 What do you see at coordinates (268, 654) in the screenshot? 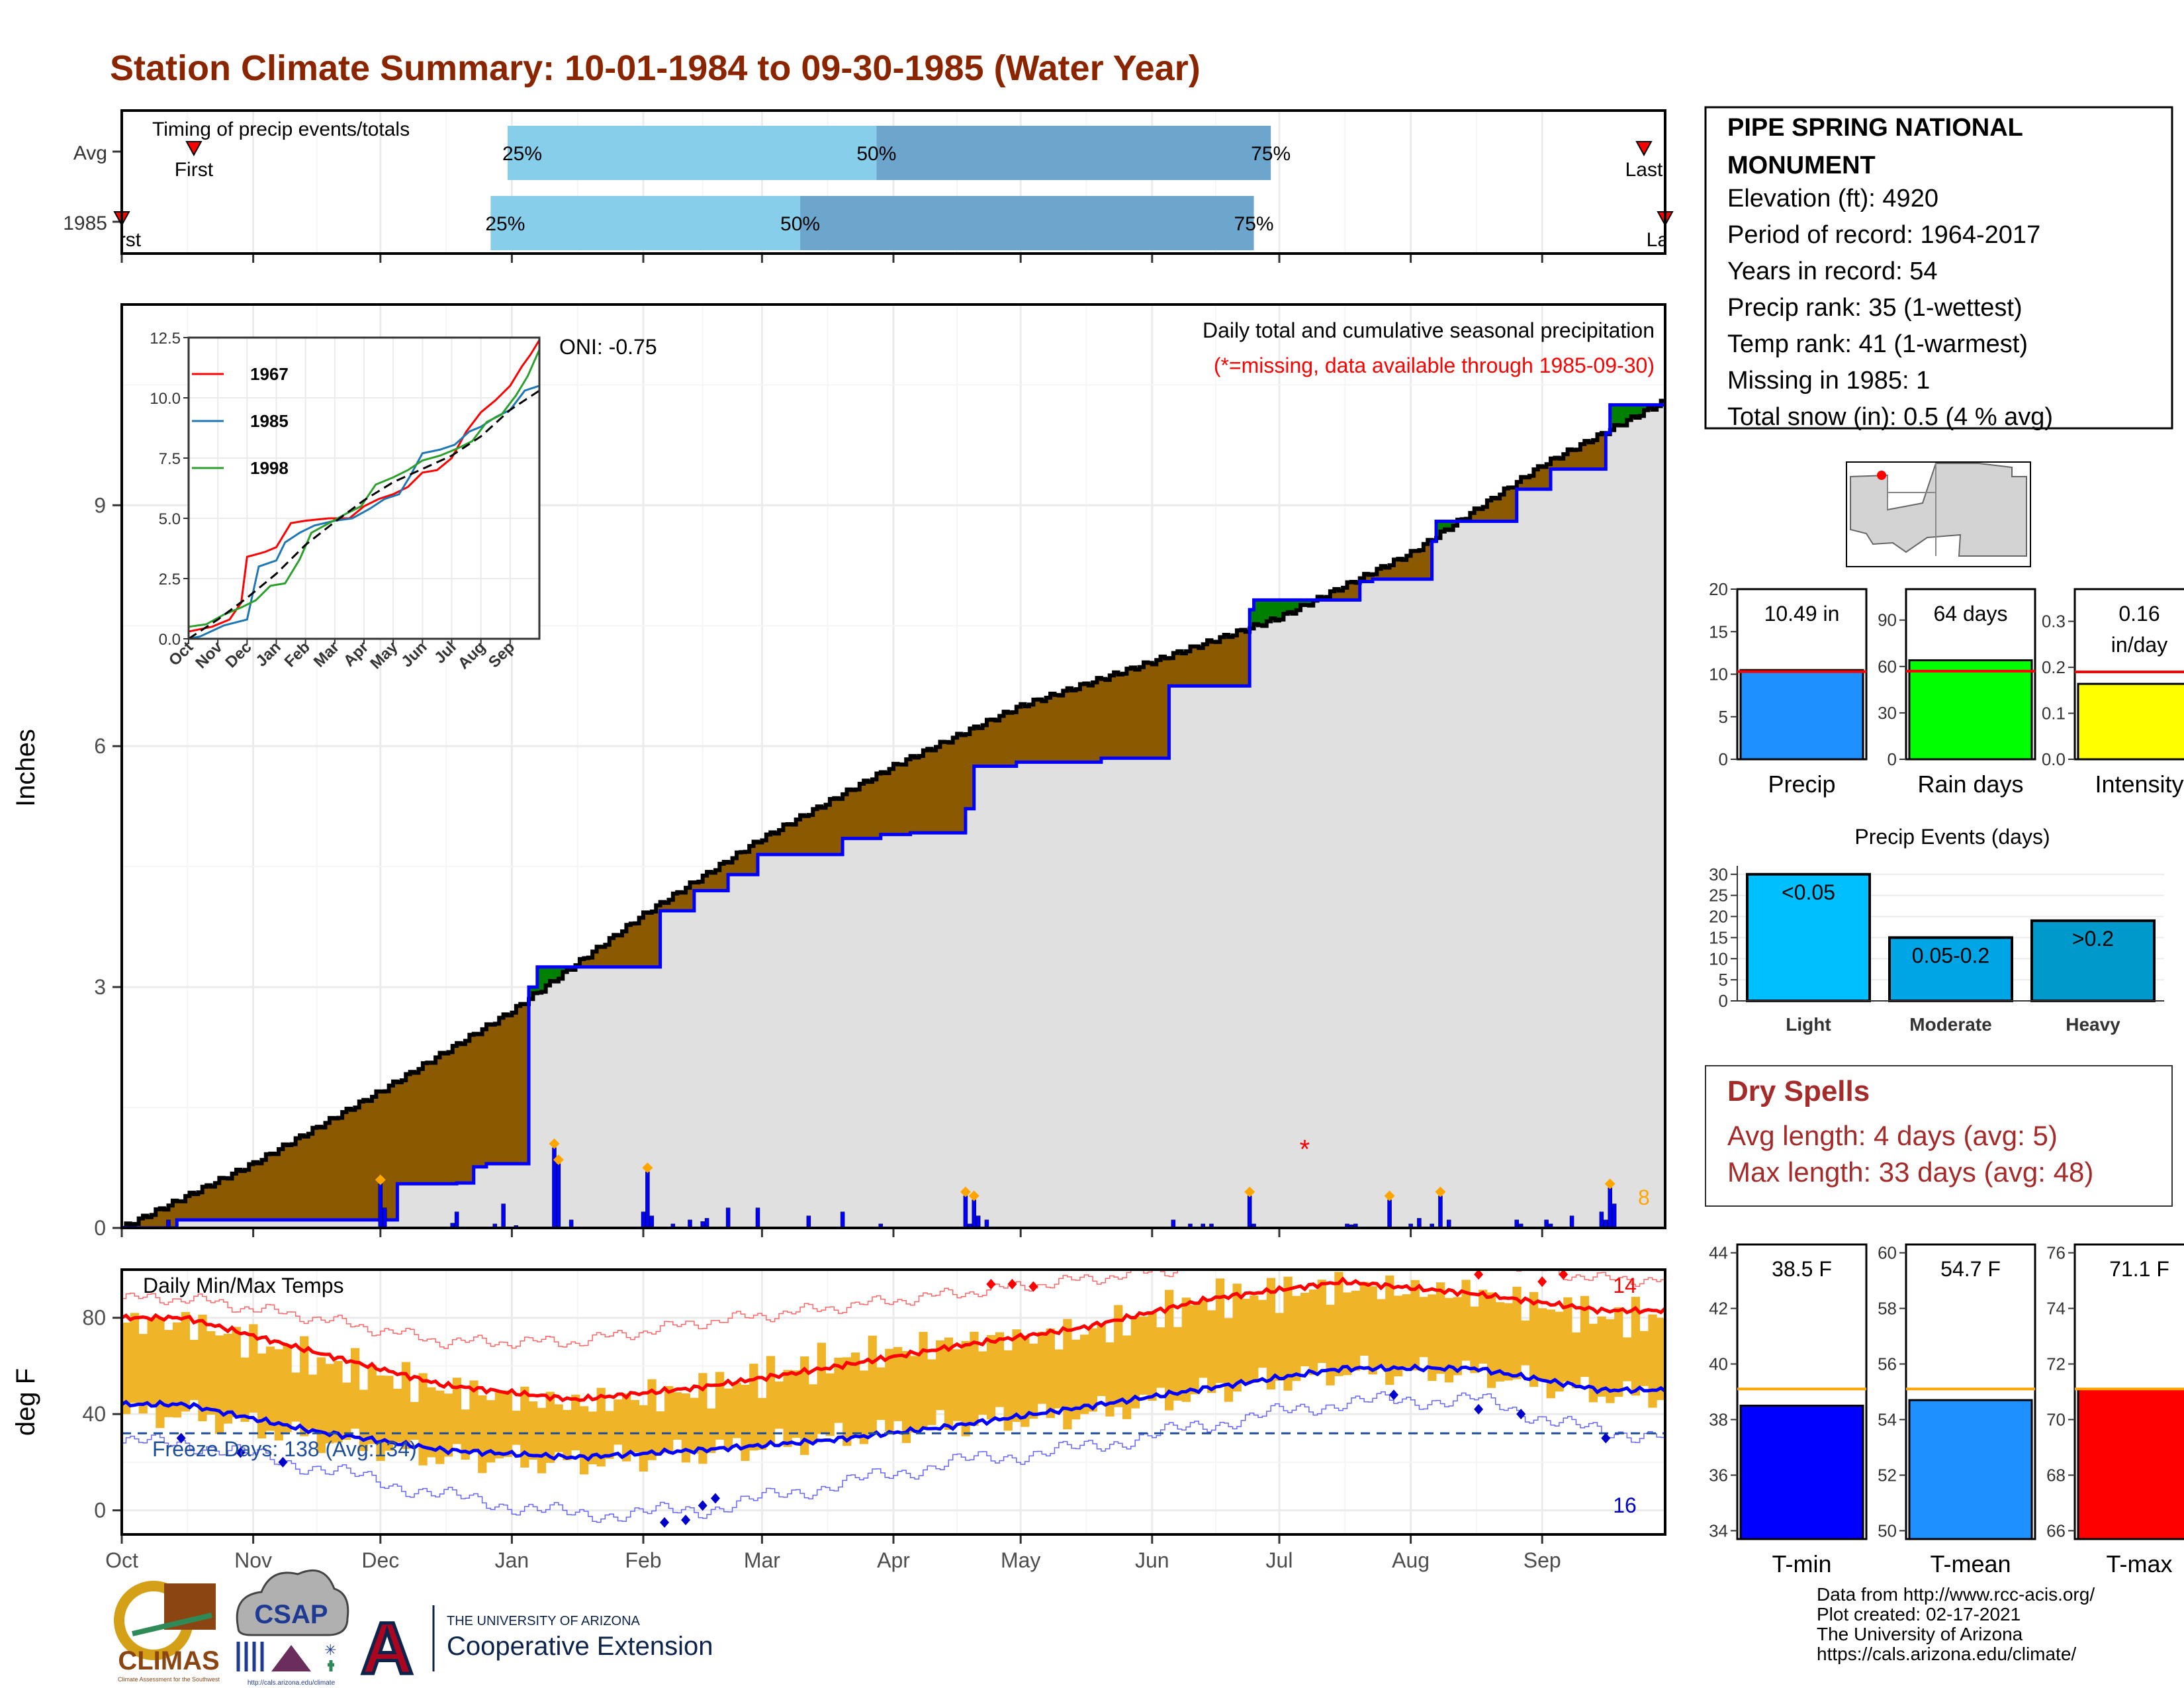
I see `inset-x-tick-label: Jan` at bounding box center [268, 654].